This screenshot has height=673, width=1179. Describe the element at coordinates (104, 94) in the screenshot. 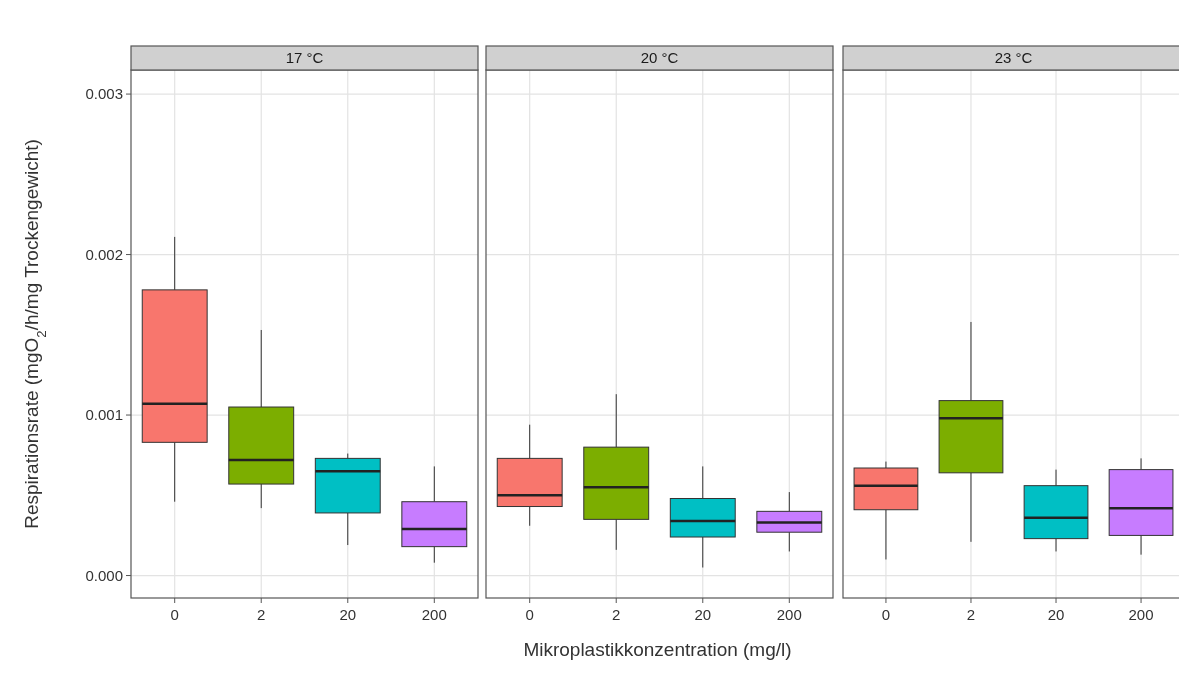

I see `y-tick-label: 0.003` at that location.